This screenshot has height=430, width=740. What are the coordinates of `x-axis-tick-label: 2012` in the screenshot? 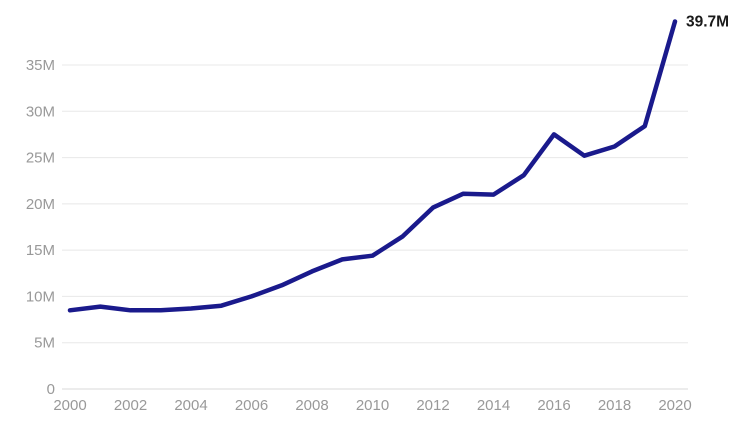 It's located at (432, 405).